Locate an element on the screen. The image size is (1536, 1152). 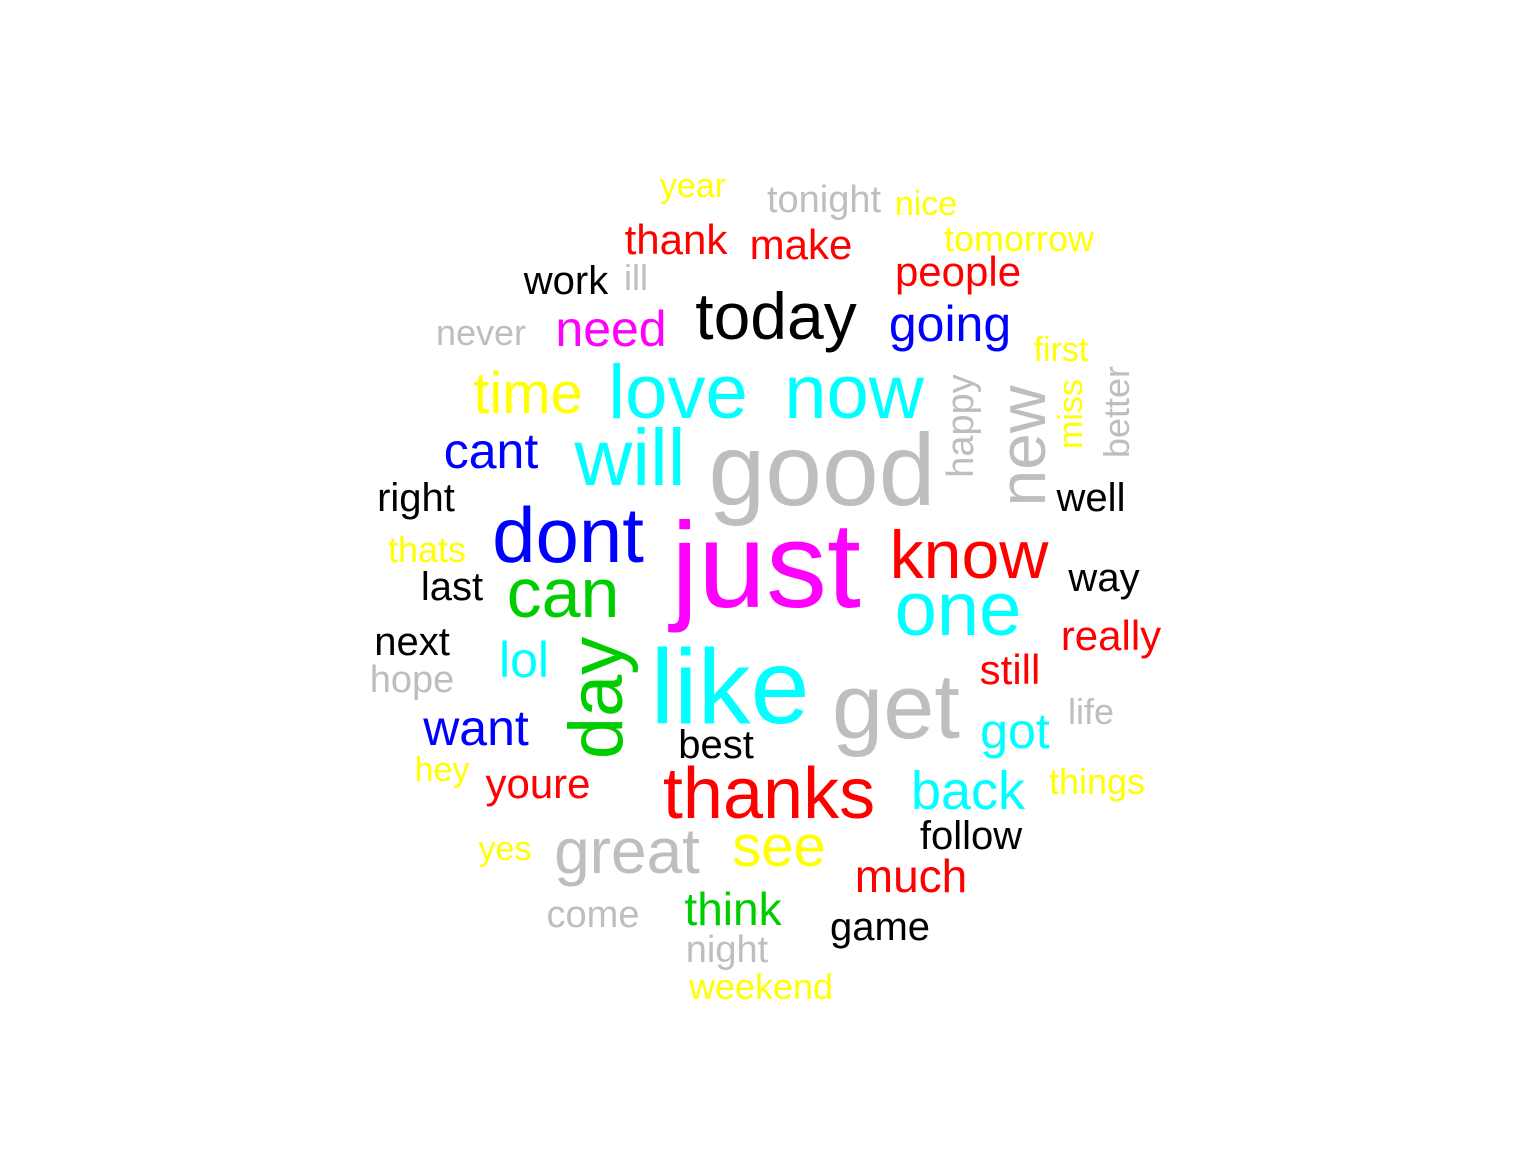
word-thats: thats is located at coordinates (427, 549).